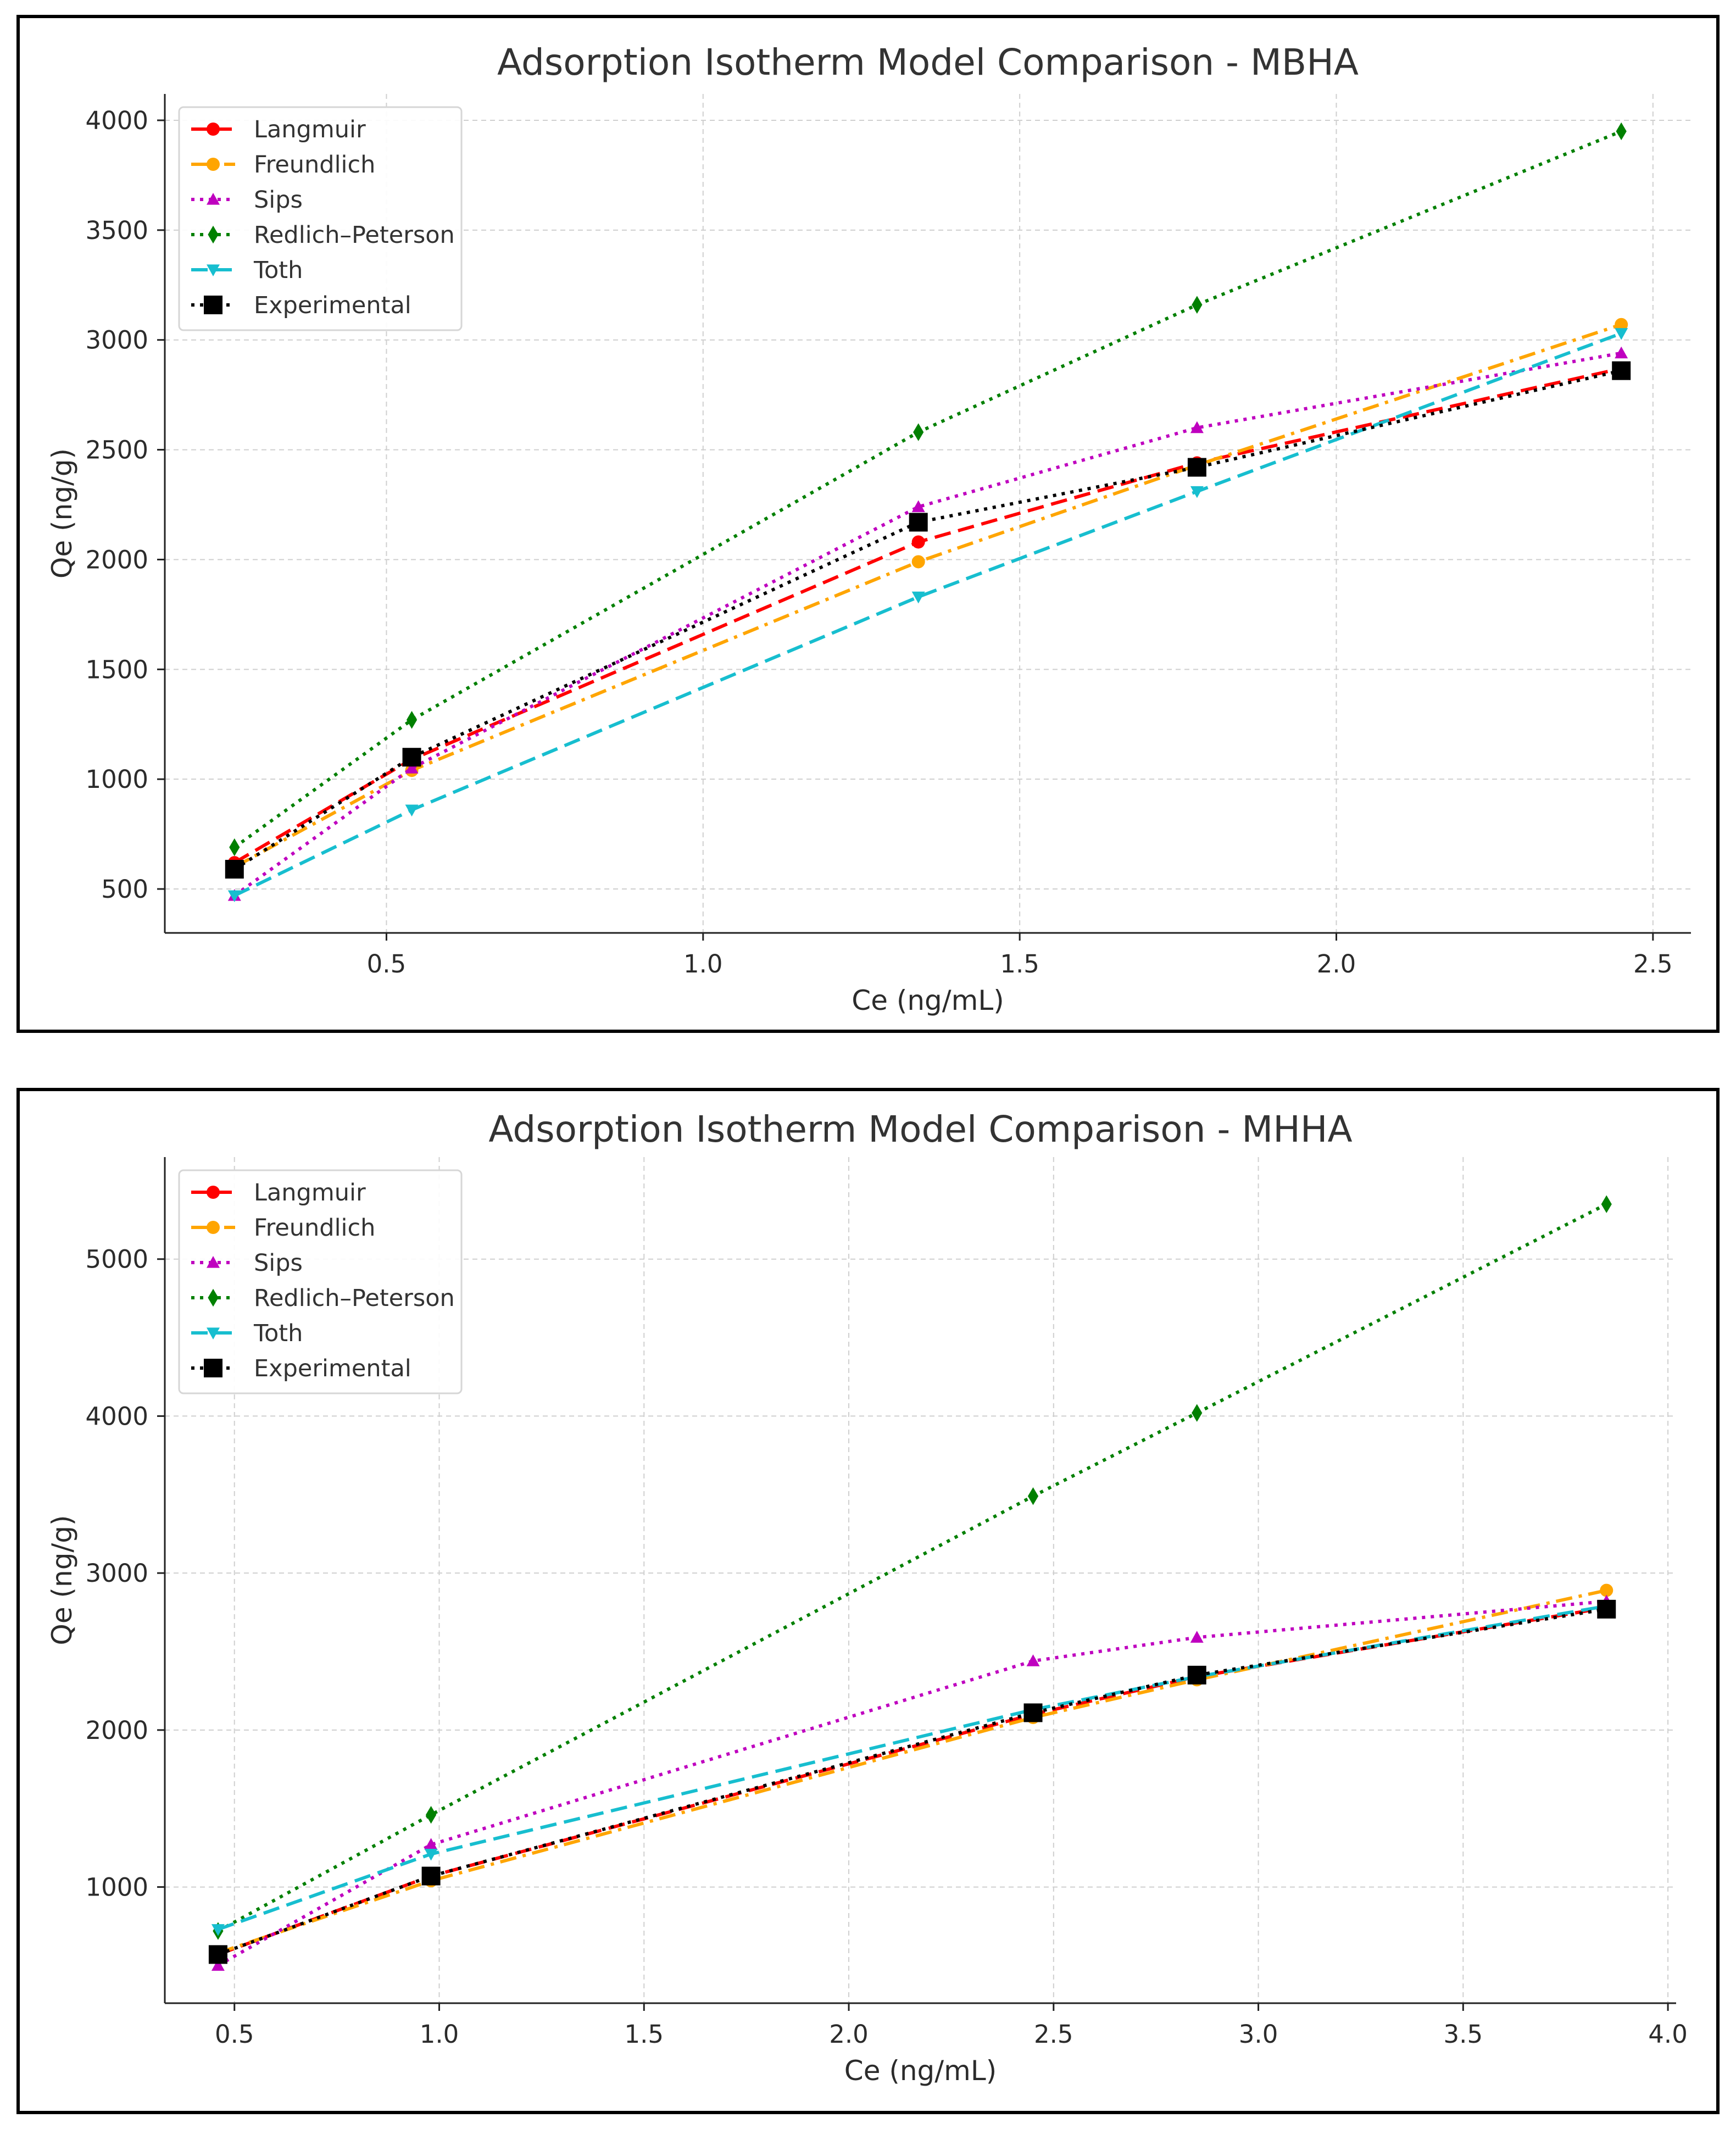 The width and height of the screenshot is (1736, 2129). Describe the element at coordinates (117, 559) in the screenshot. I see `y-tick-label: 2000` at that location.